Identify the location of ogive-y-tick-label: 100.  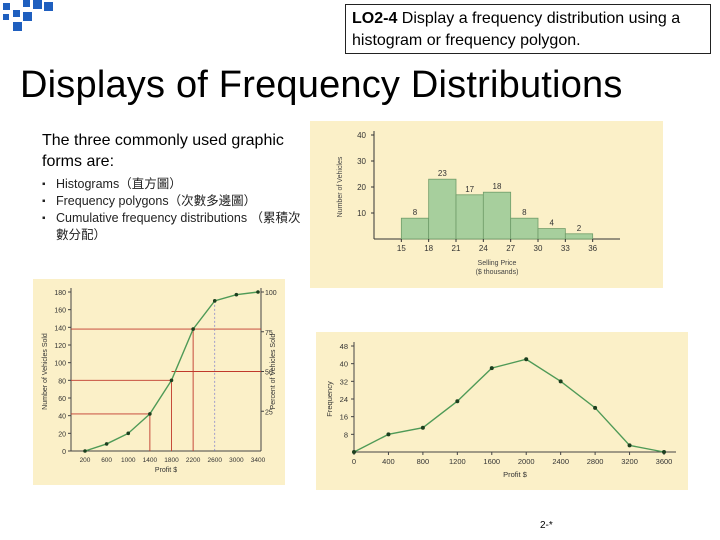
(60, 364).